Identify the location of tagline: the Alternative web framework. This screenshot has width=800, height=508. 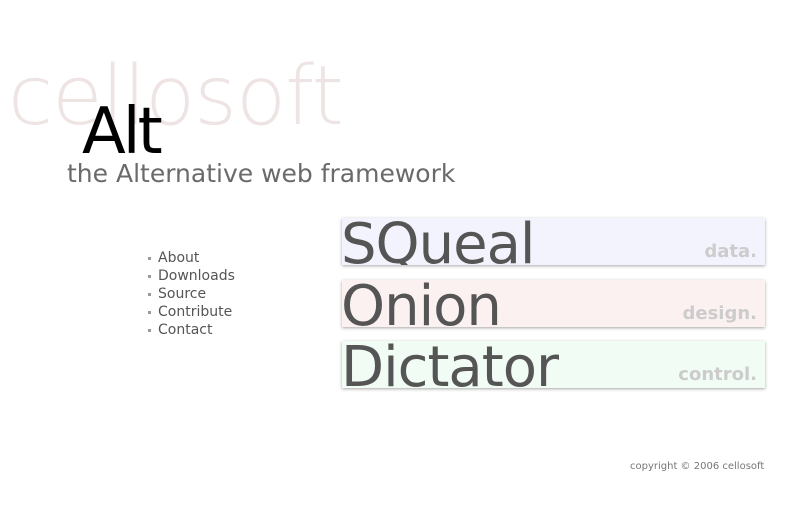
(261, 173).